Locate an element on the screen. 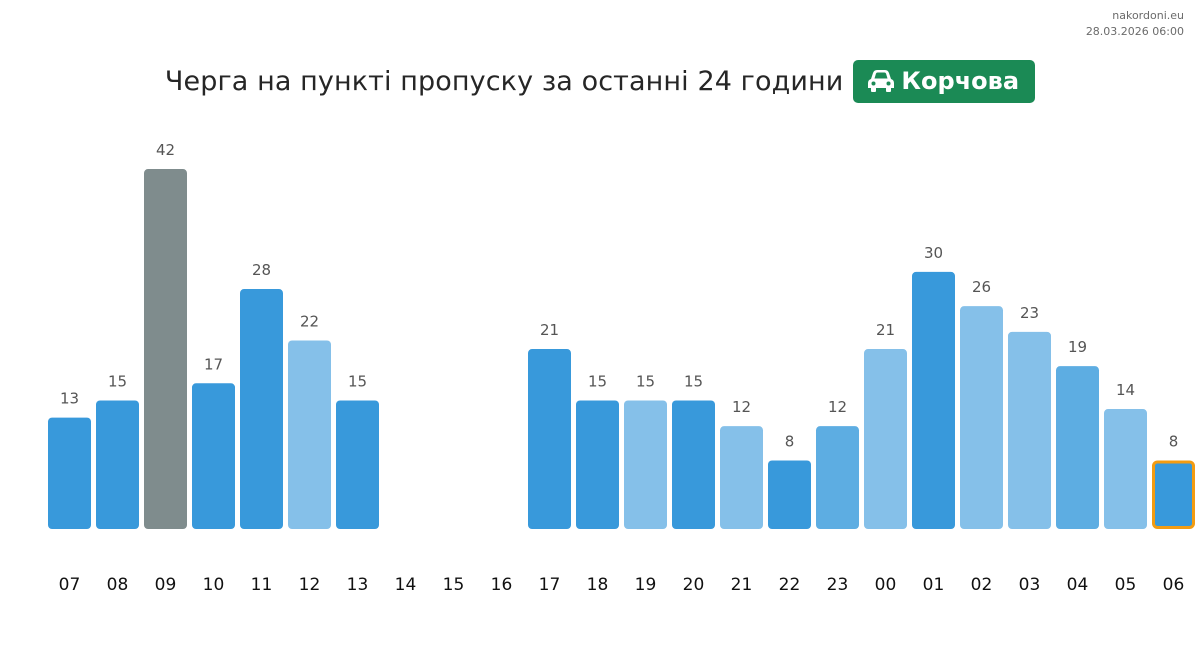 This screenshot has height=651, width=1200. bar-value-03: 23 is located at coordinates (1029, 313).